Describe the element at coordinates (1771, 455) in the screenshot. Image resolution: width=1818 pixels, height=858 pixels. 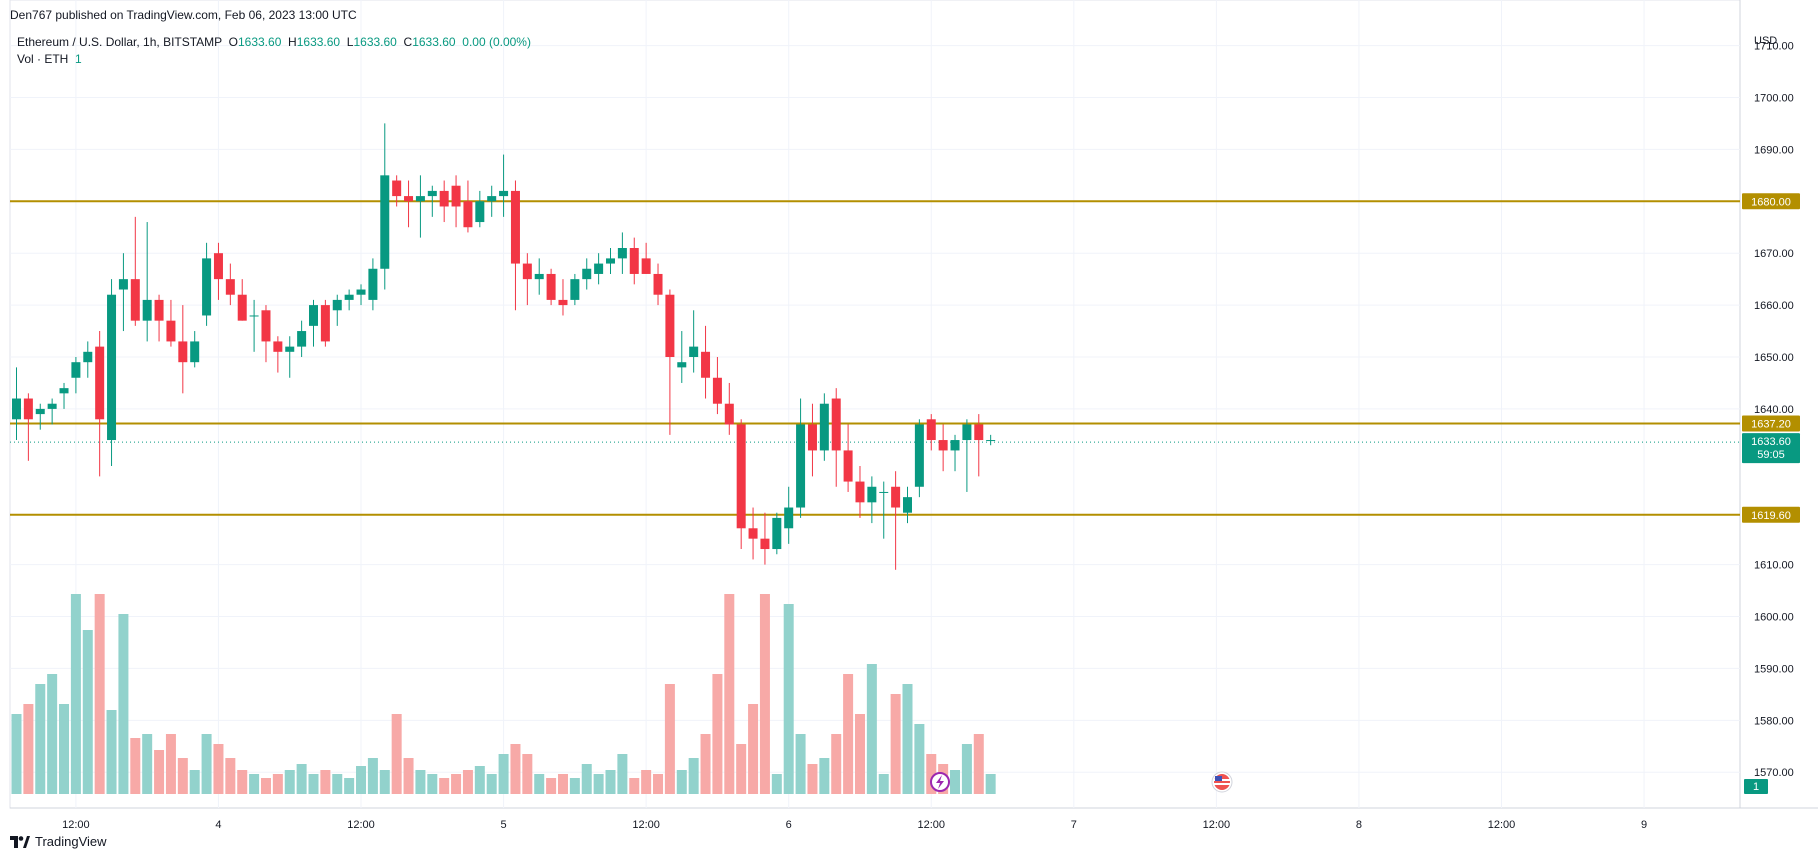
I see `countdown-label: 59:05` at that location.